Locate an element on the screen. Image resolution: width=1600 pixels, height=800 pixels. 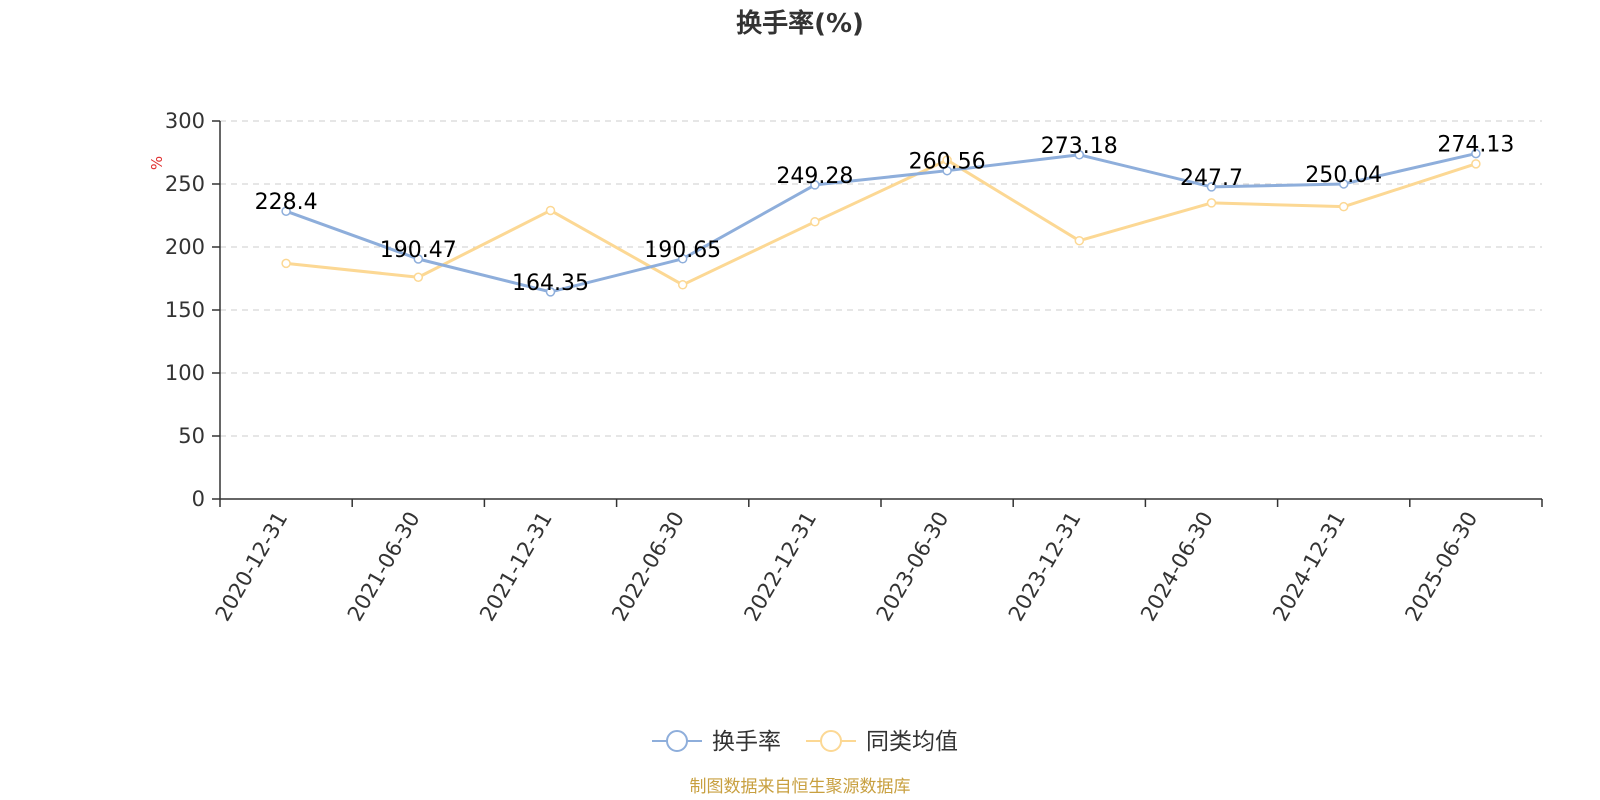
y-tick-label: 50 is located at coordinates (191, 436).